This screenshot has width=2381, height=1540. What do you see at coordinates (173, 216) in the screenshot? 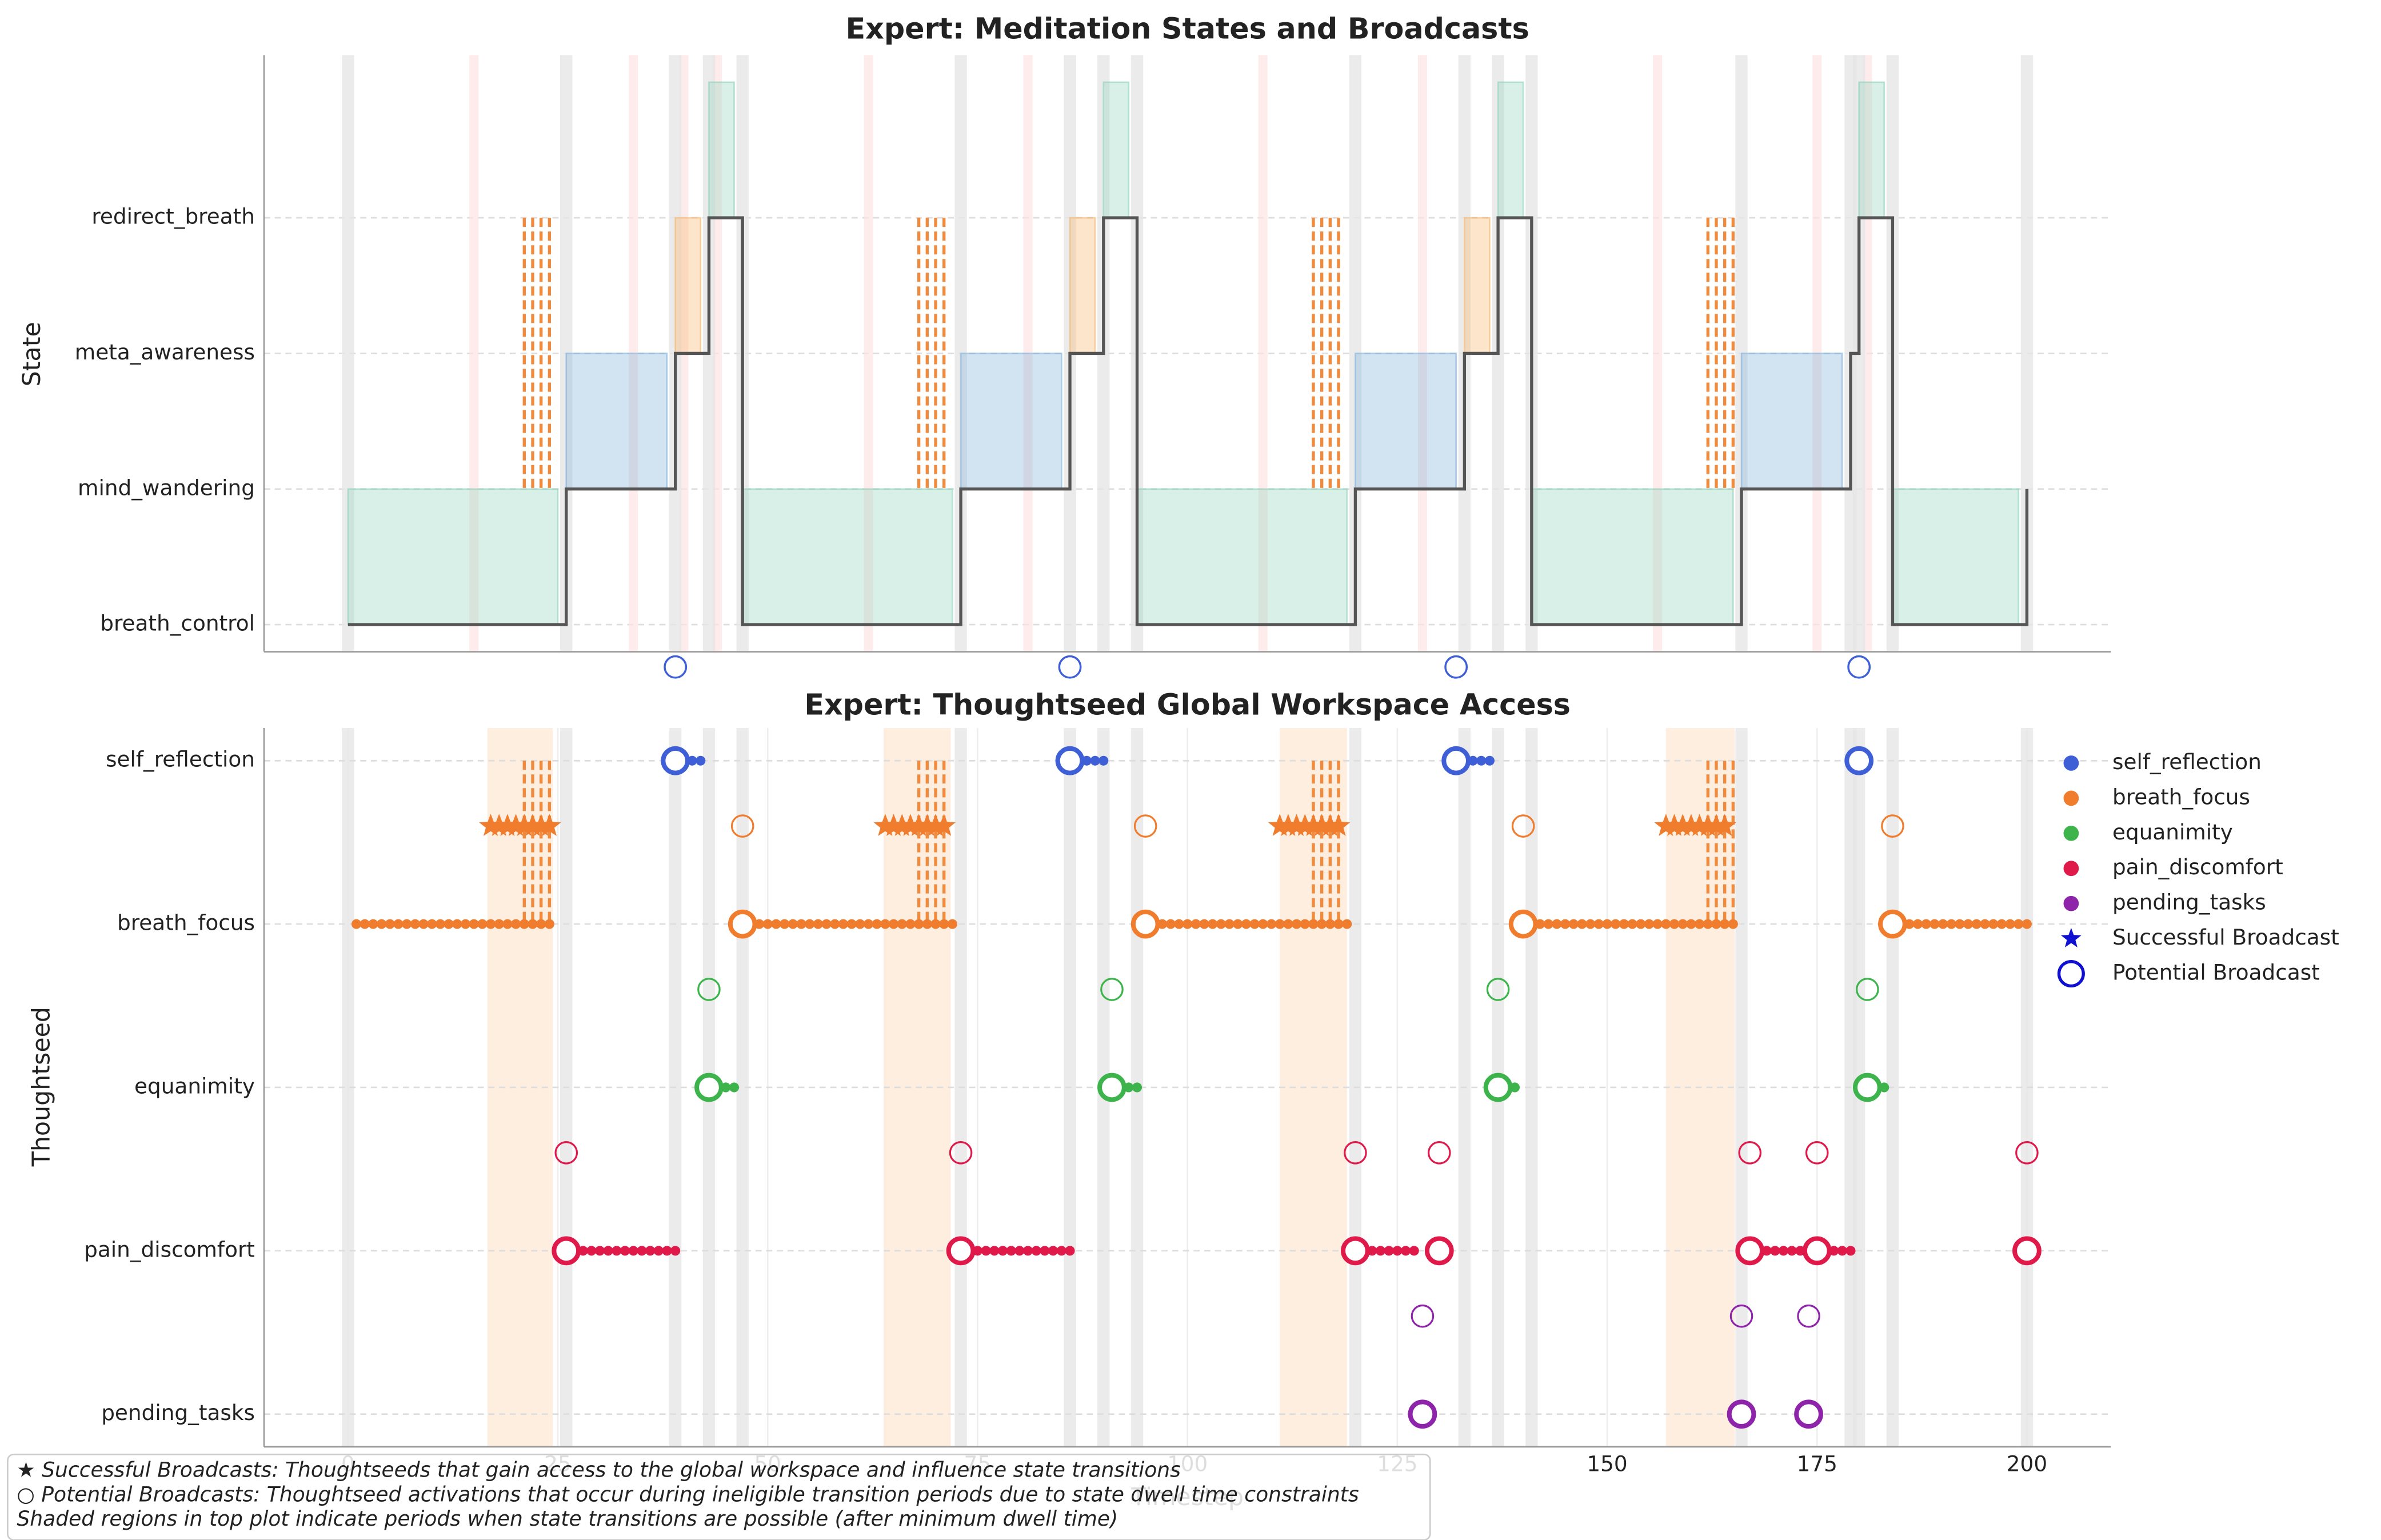
I see `y-tick-label: redirect_breath` at bounding box center [173, 216].